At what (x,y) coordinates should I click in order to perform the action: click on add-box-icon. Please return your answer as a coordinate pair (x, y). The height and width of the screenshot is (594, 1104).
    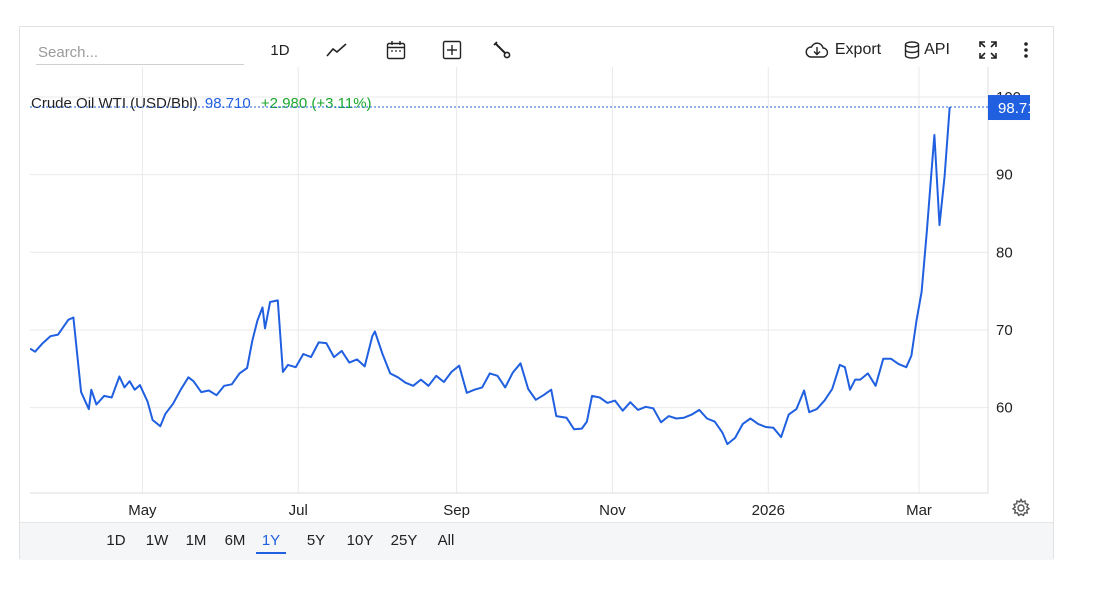
    Looking at the image, I should click on (452, 50).